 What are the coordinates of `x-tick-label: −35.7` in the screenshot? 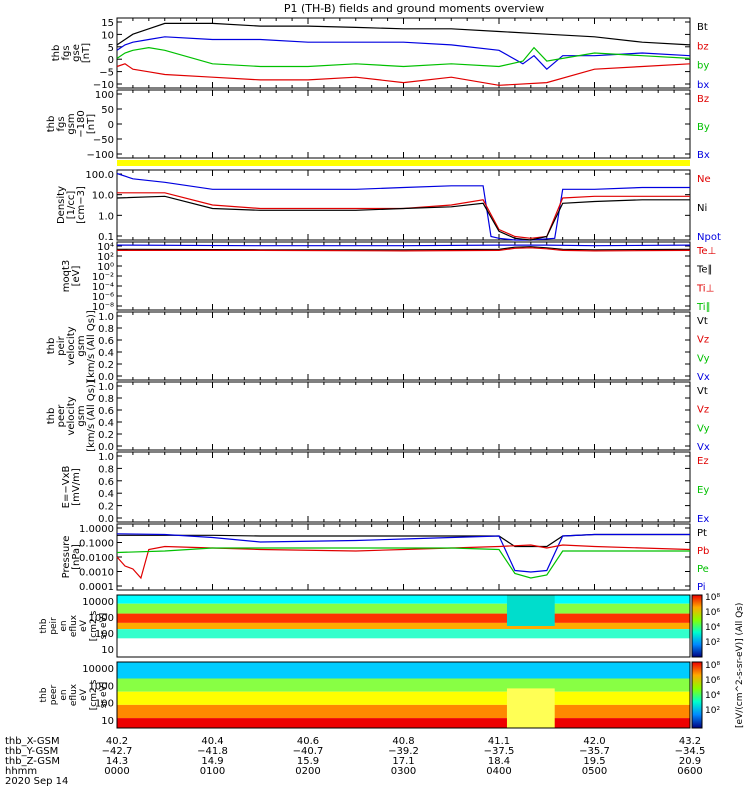 It's located at (594, 751).